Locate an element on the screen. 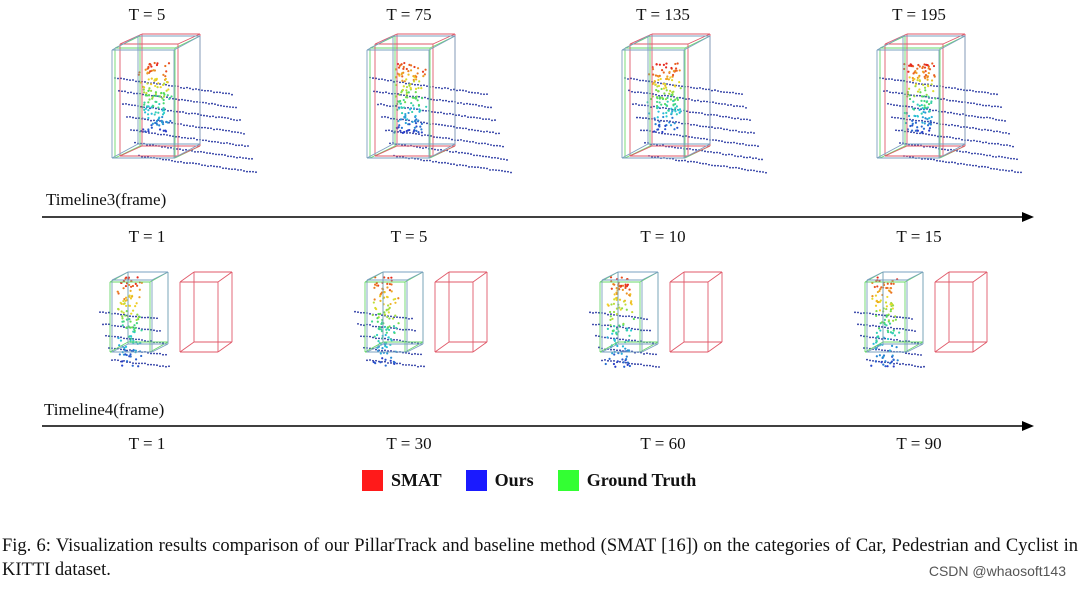  legend-label-smat: SMAT is located at coordinates (416, 479).